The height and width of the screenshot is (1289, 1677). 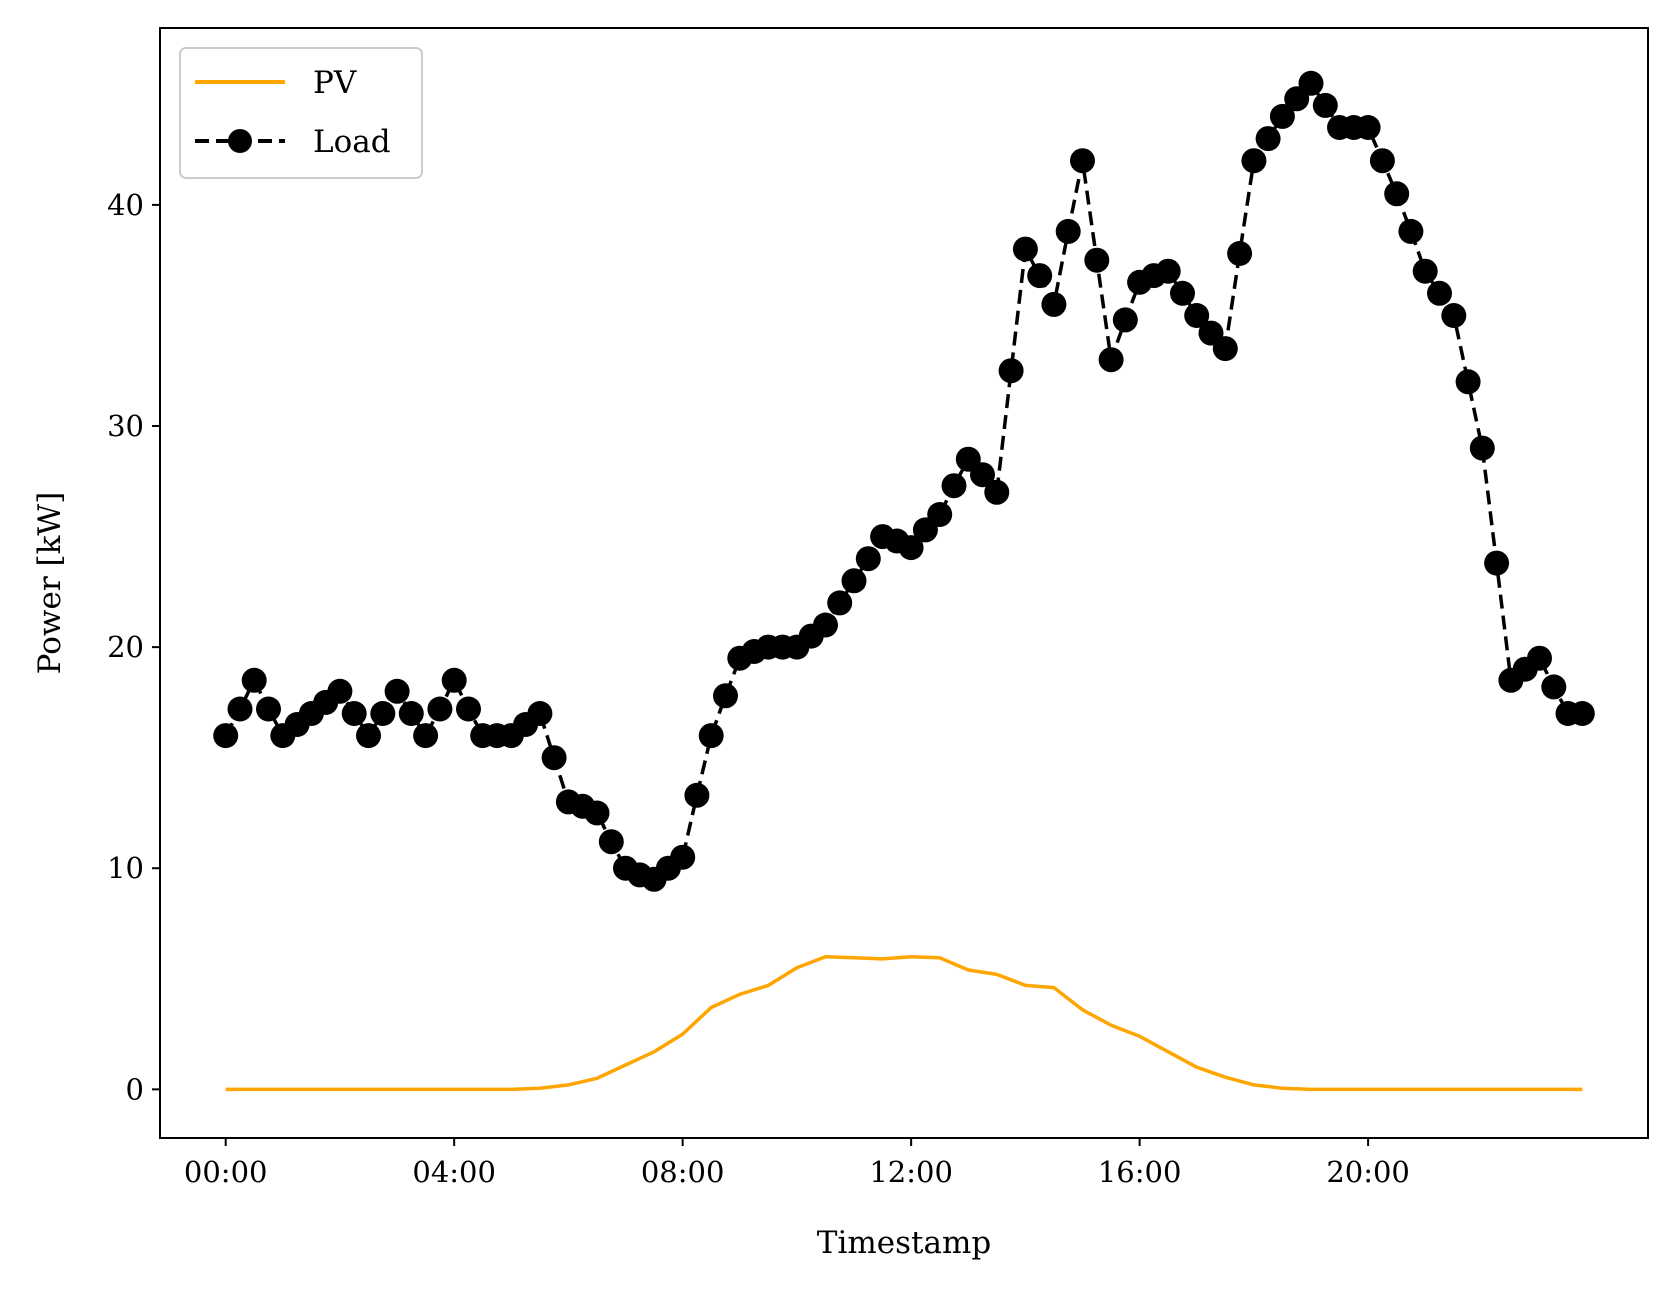 What do you see at coordinates (904, 1023) in the screenshot?
I see `series-pv-line` at bounding box center [904, 1023].